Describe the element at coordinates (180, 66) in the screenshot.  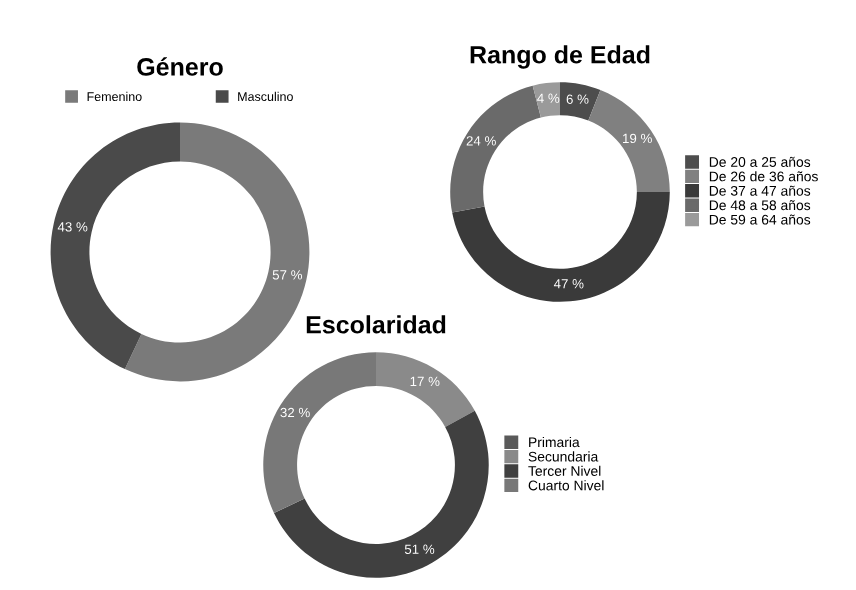
I see `chart-title: Género` at that location.